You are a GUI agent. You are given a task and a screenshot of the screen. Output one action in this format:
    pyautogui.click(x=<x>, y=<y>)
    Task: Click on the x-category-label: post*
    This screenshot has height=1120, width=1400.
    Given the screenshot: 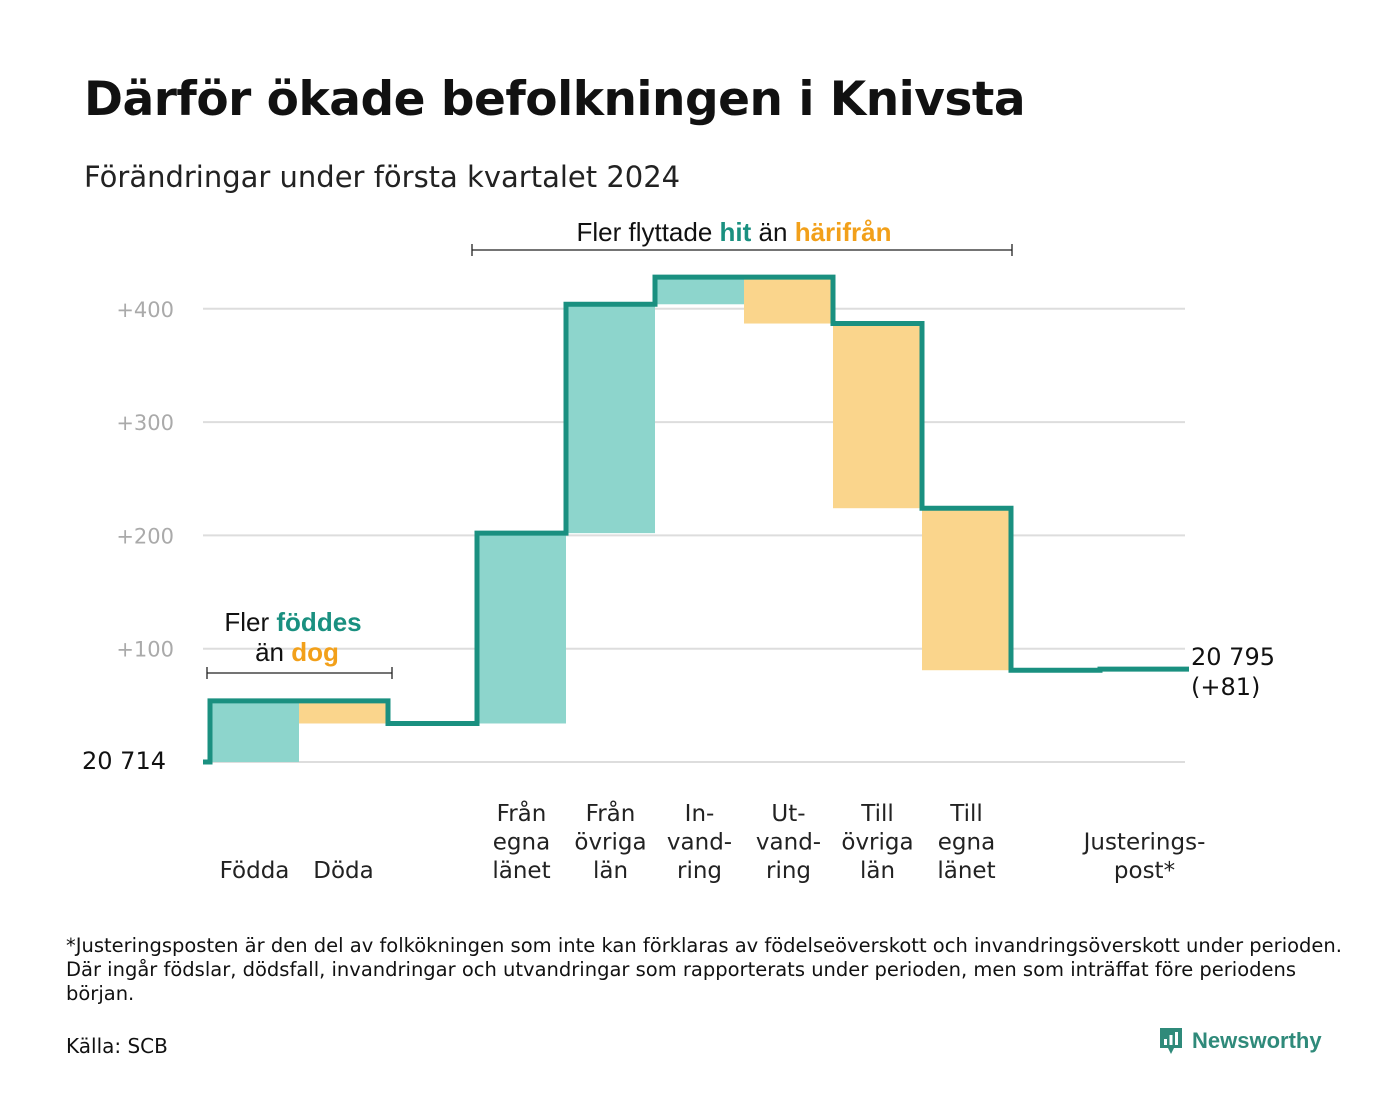 What is the action you would take?
    pyautogui.click(x=1144, y=871)
    